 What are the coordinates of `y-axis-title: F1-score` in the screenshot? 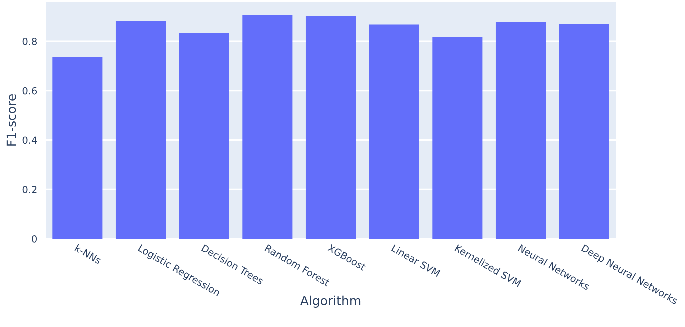 It's located at (11, 120).